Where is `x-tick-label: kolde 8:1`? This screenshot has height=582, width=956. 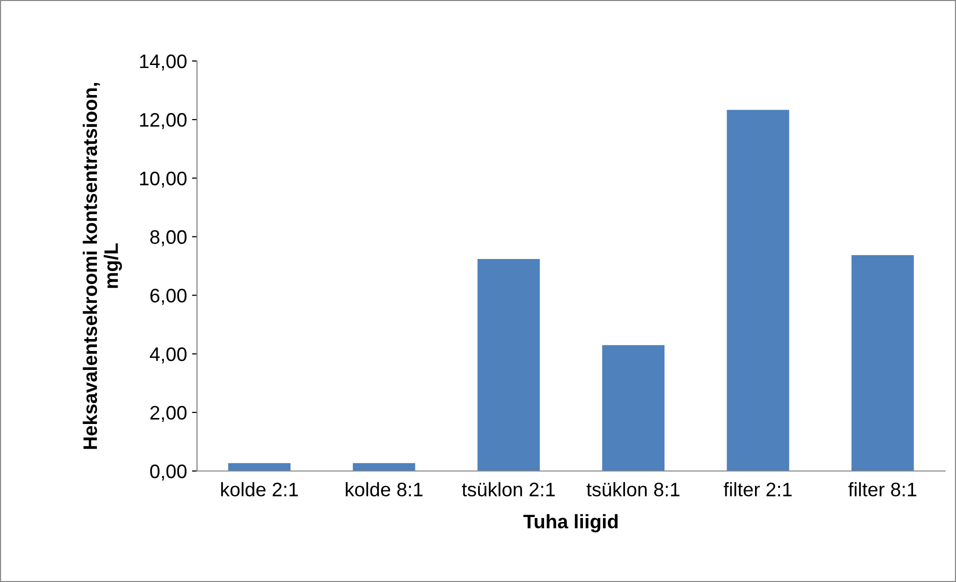
x-tick-label: kolde 8:1 is located at coordinates (384, 489).